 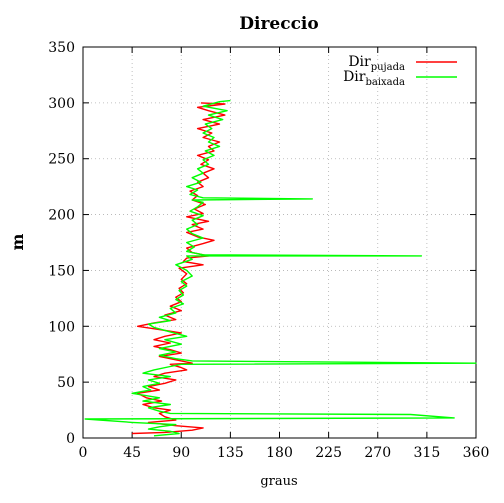 What do you see at coordinates (70, 439) in the screenshot?
I see `y-tick-label-0: 0` at bounding box center [70, 439].